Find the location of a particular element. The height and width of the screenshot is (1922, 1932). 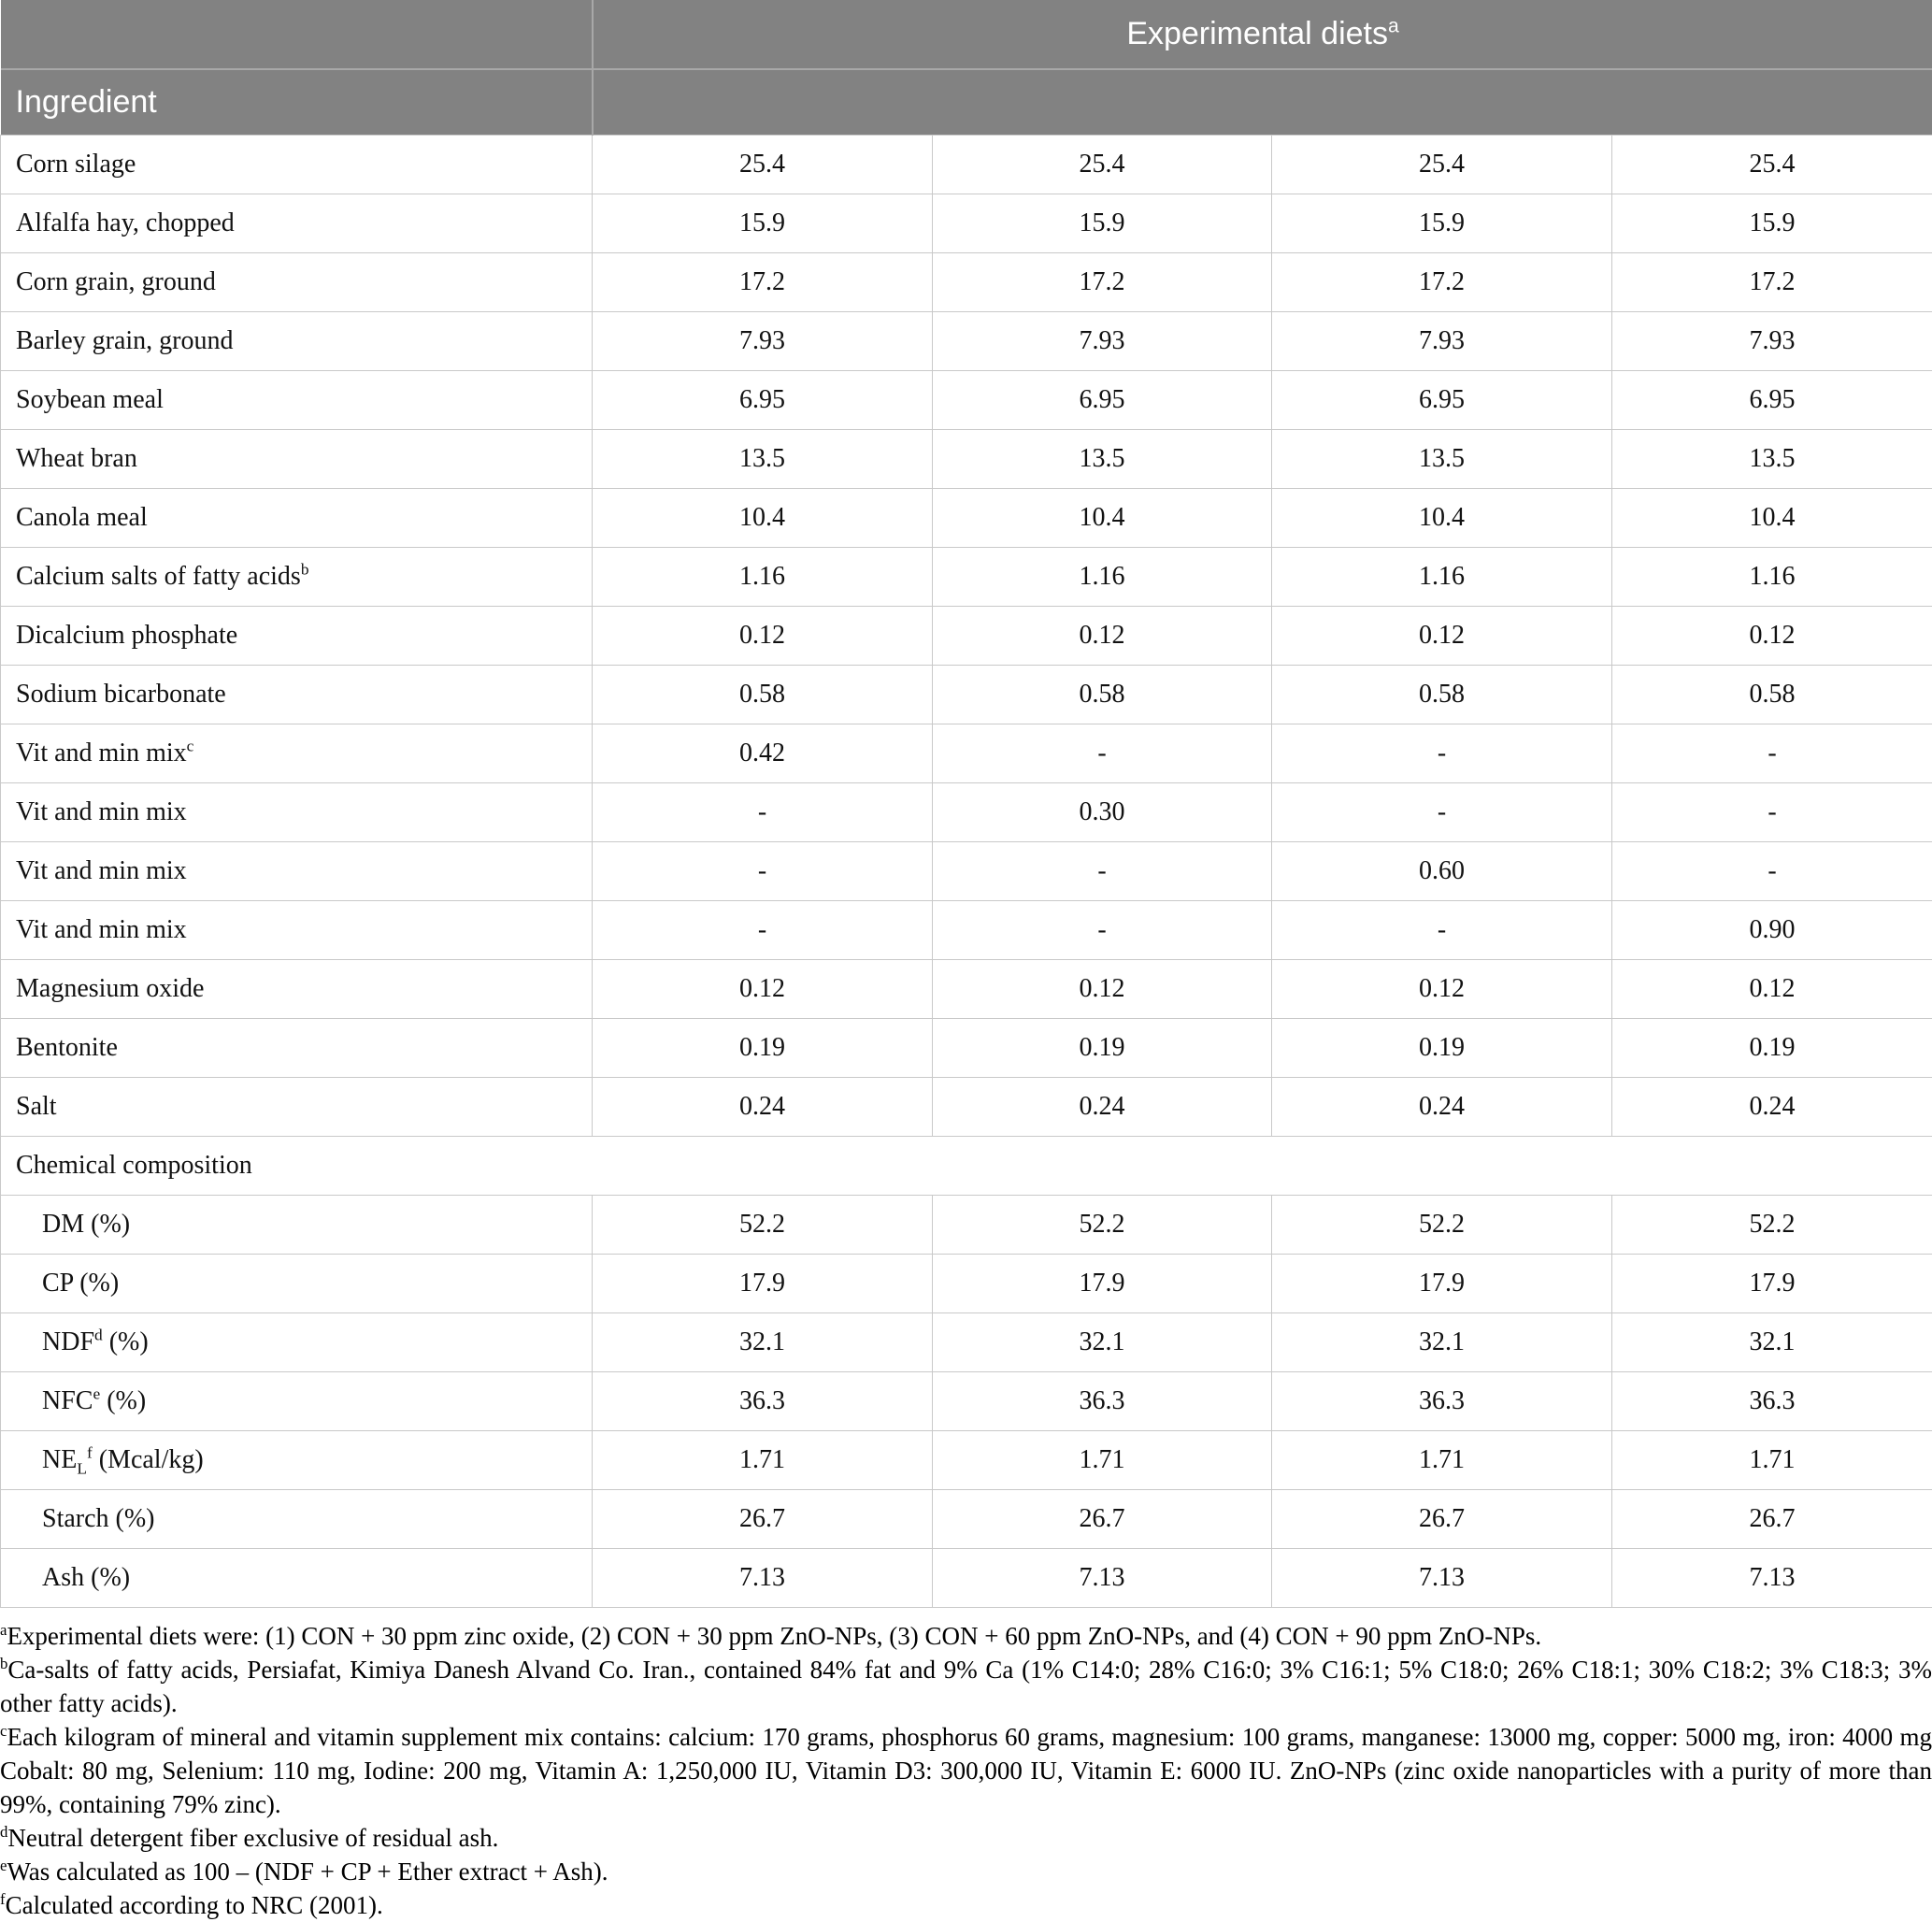

table-row: Vit and min mix-0.30-- is located at coordinates (966, 813).